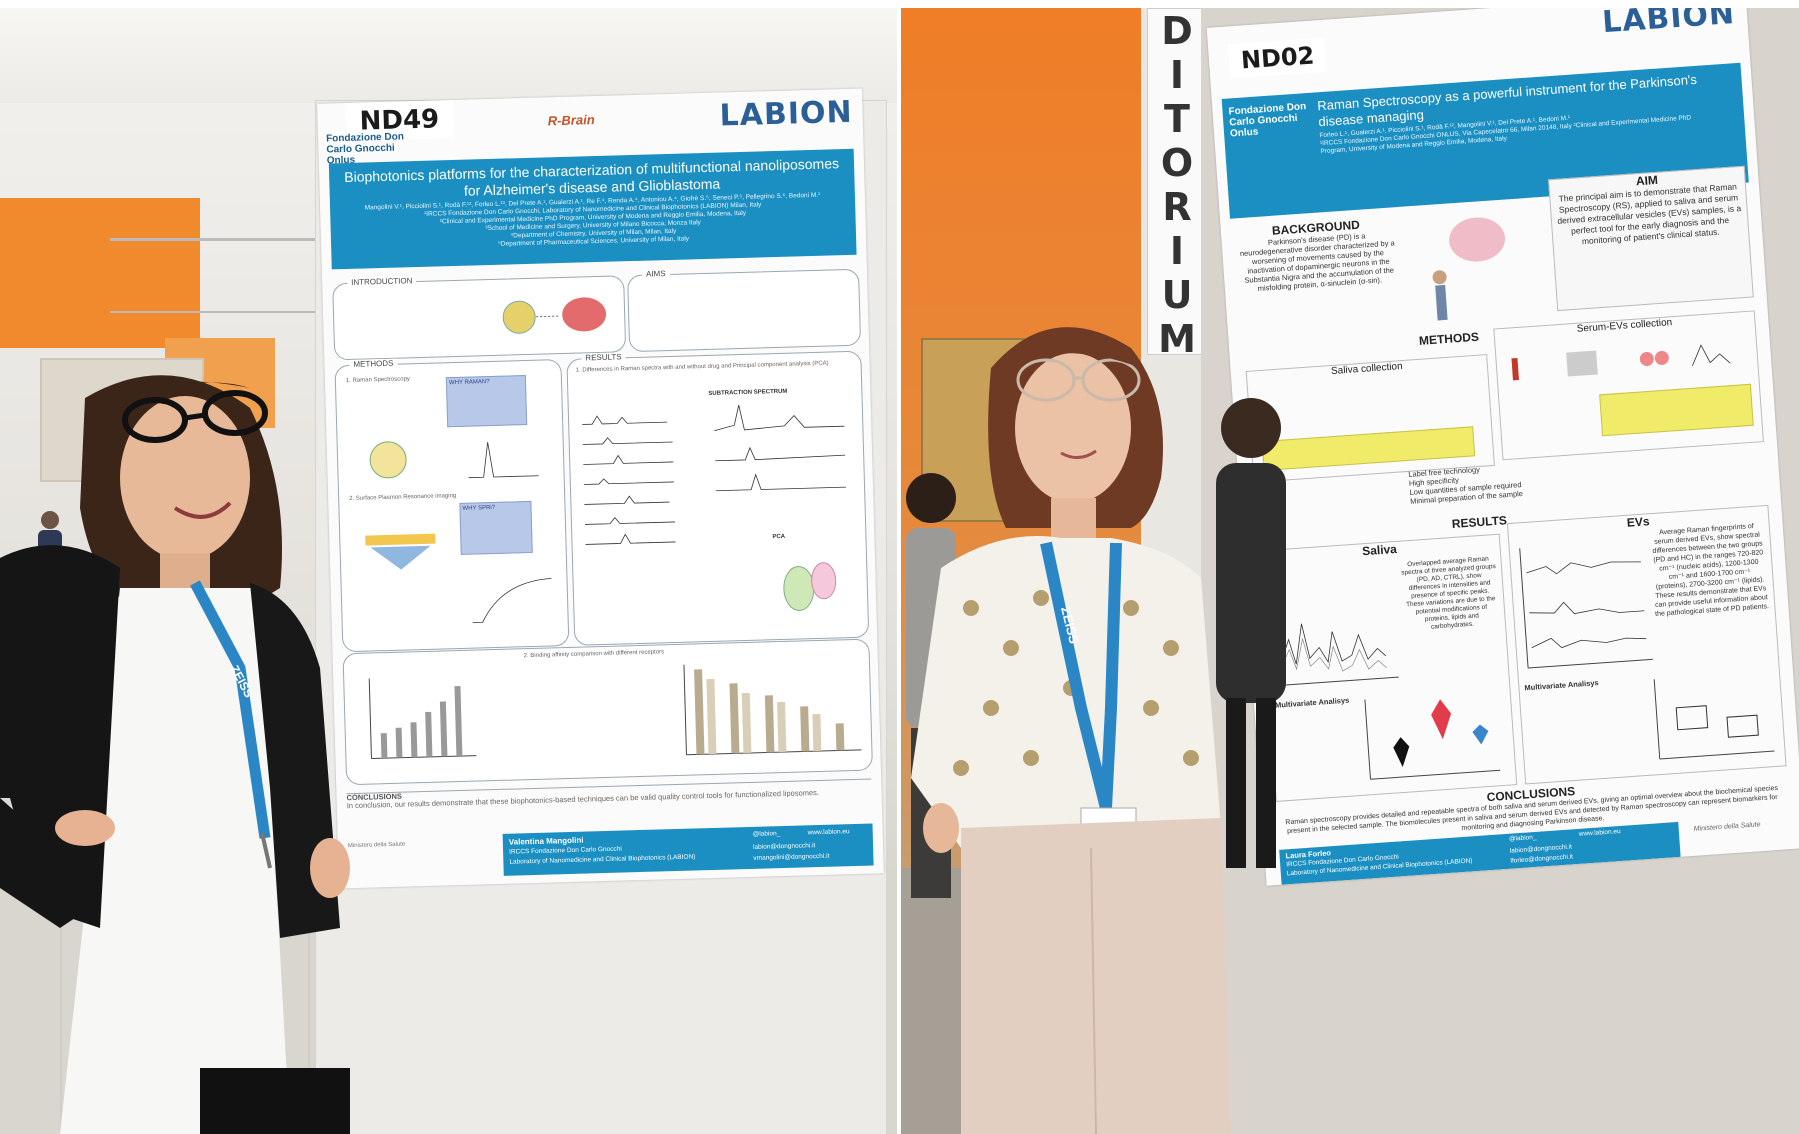  Describe the element at coordinates (828, 832) in the screenshot. I see `website: www.labion.eu` at that location.